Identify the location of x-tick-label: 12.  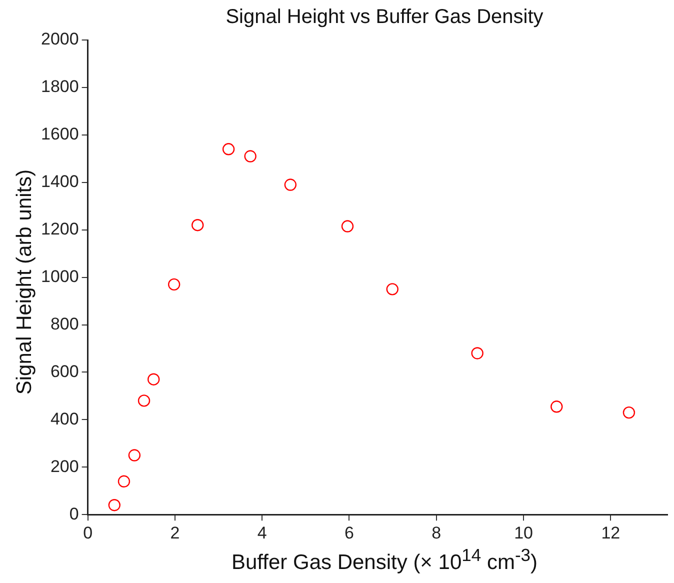
(610, 532).